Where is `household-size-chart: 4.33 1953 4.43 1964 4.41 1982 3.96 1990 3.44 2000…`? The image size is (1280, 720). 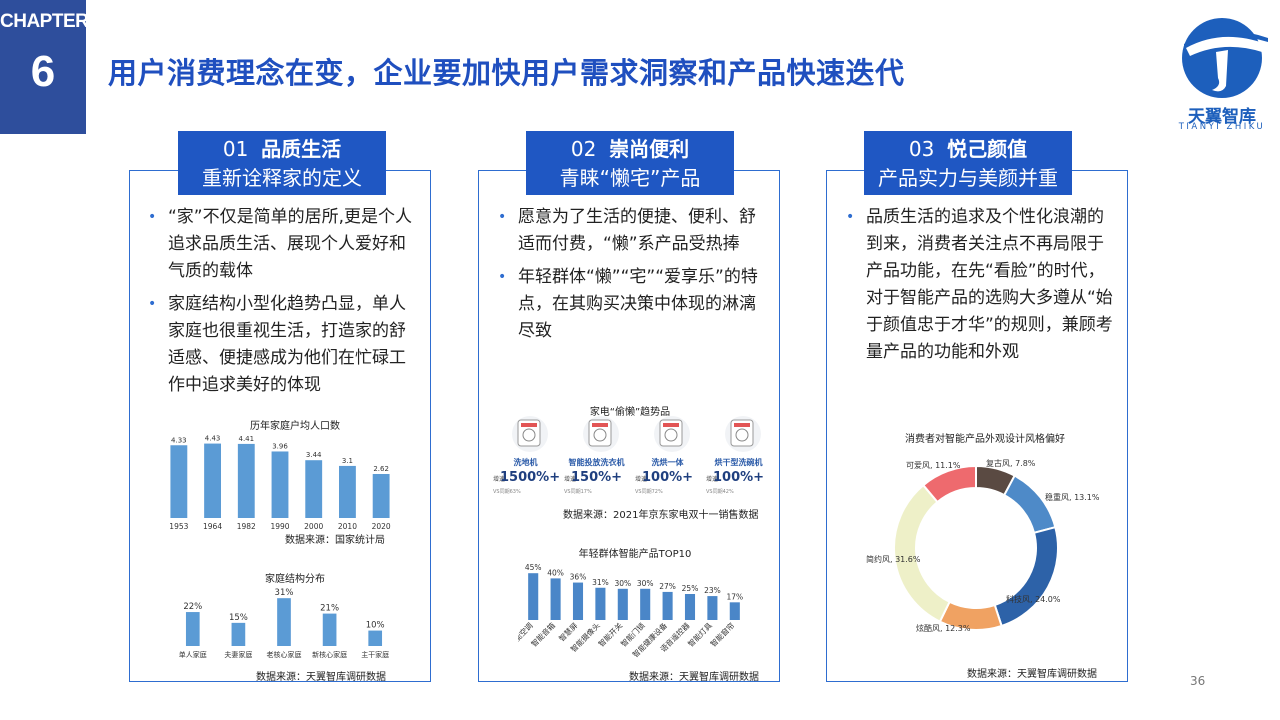 household-size-chart: 4.33 1953 4.43 1964 4.41 1982 3.96 1990 3.44 2000… is located at coordinates (280, 482).